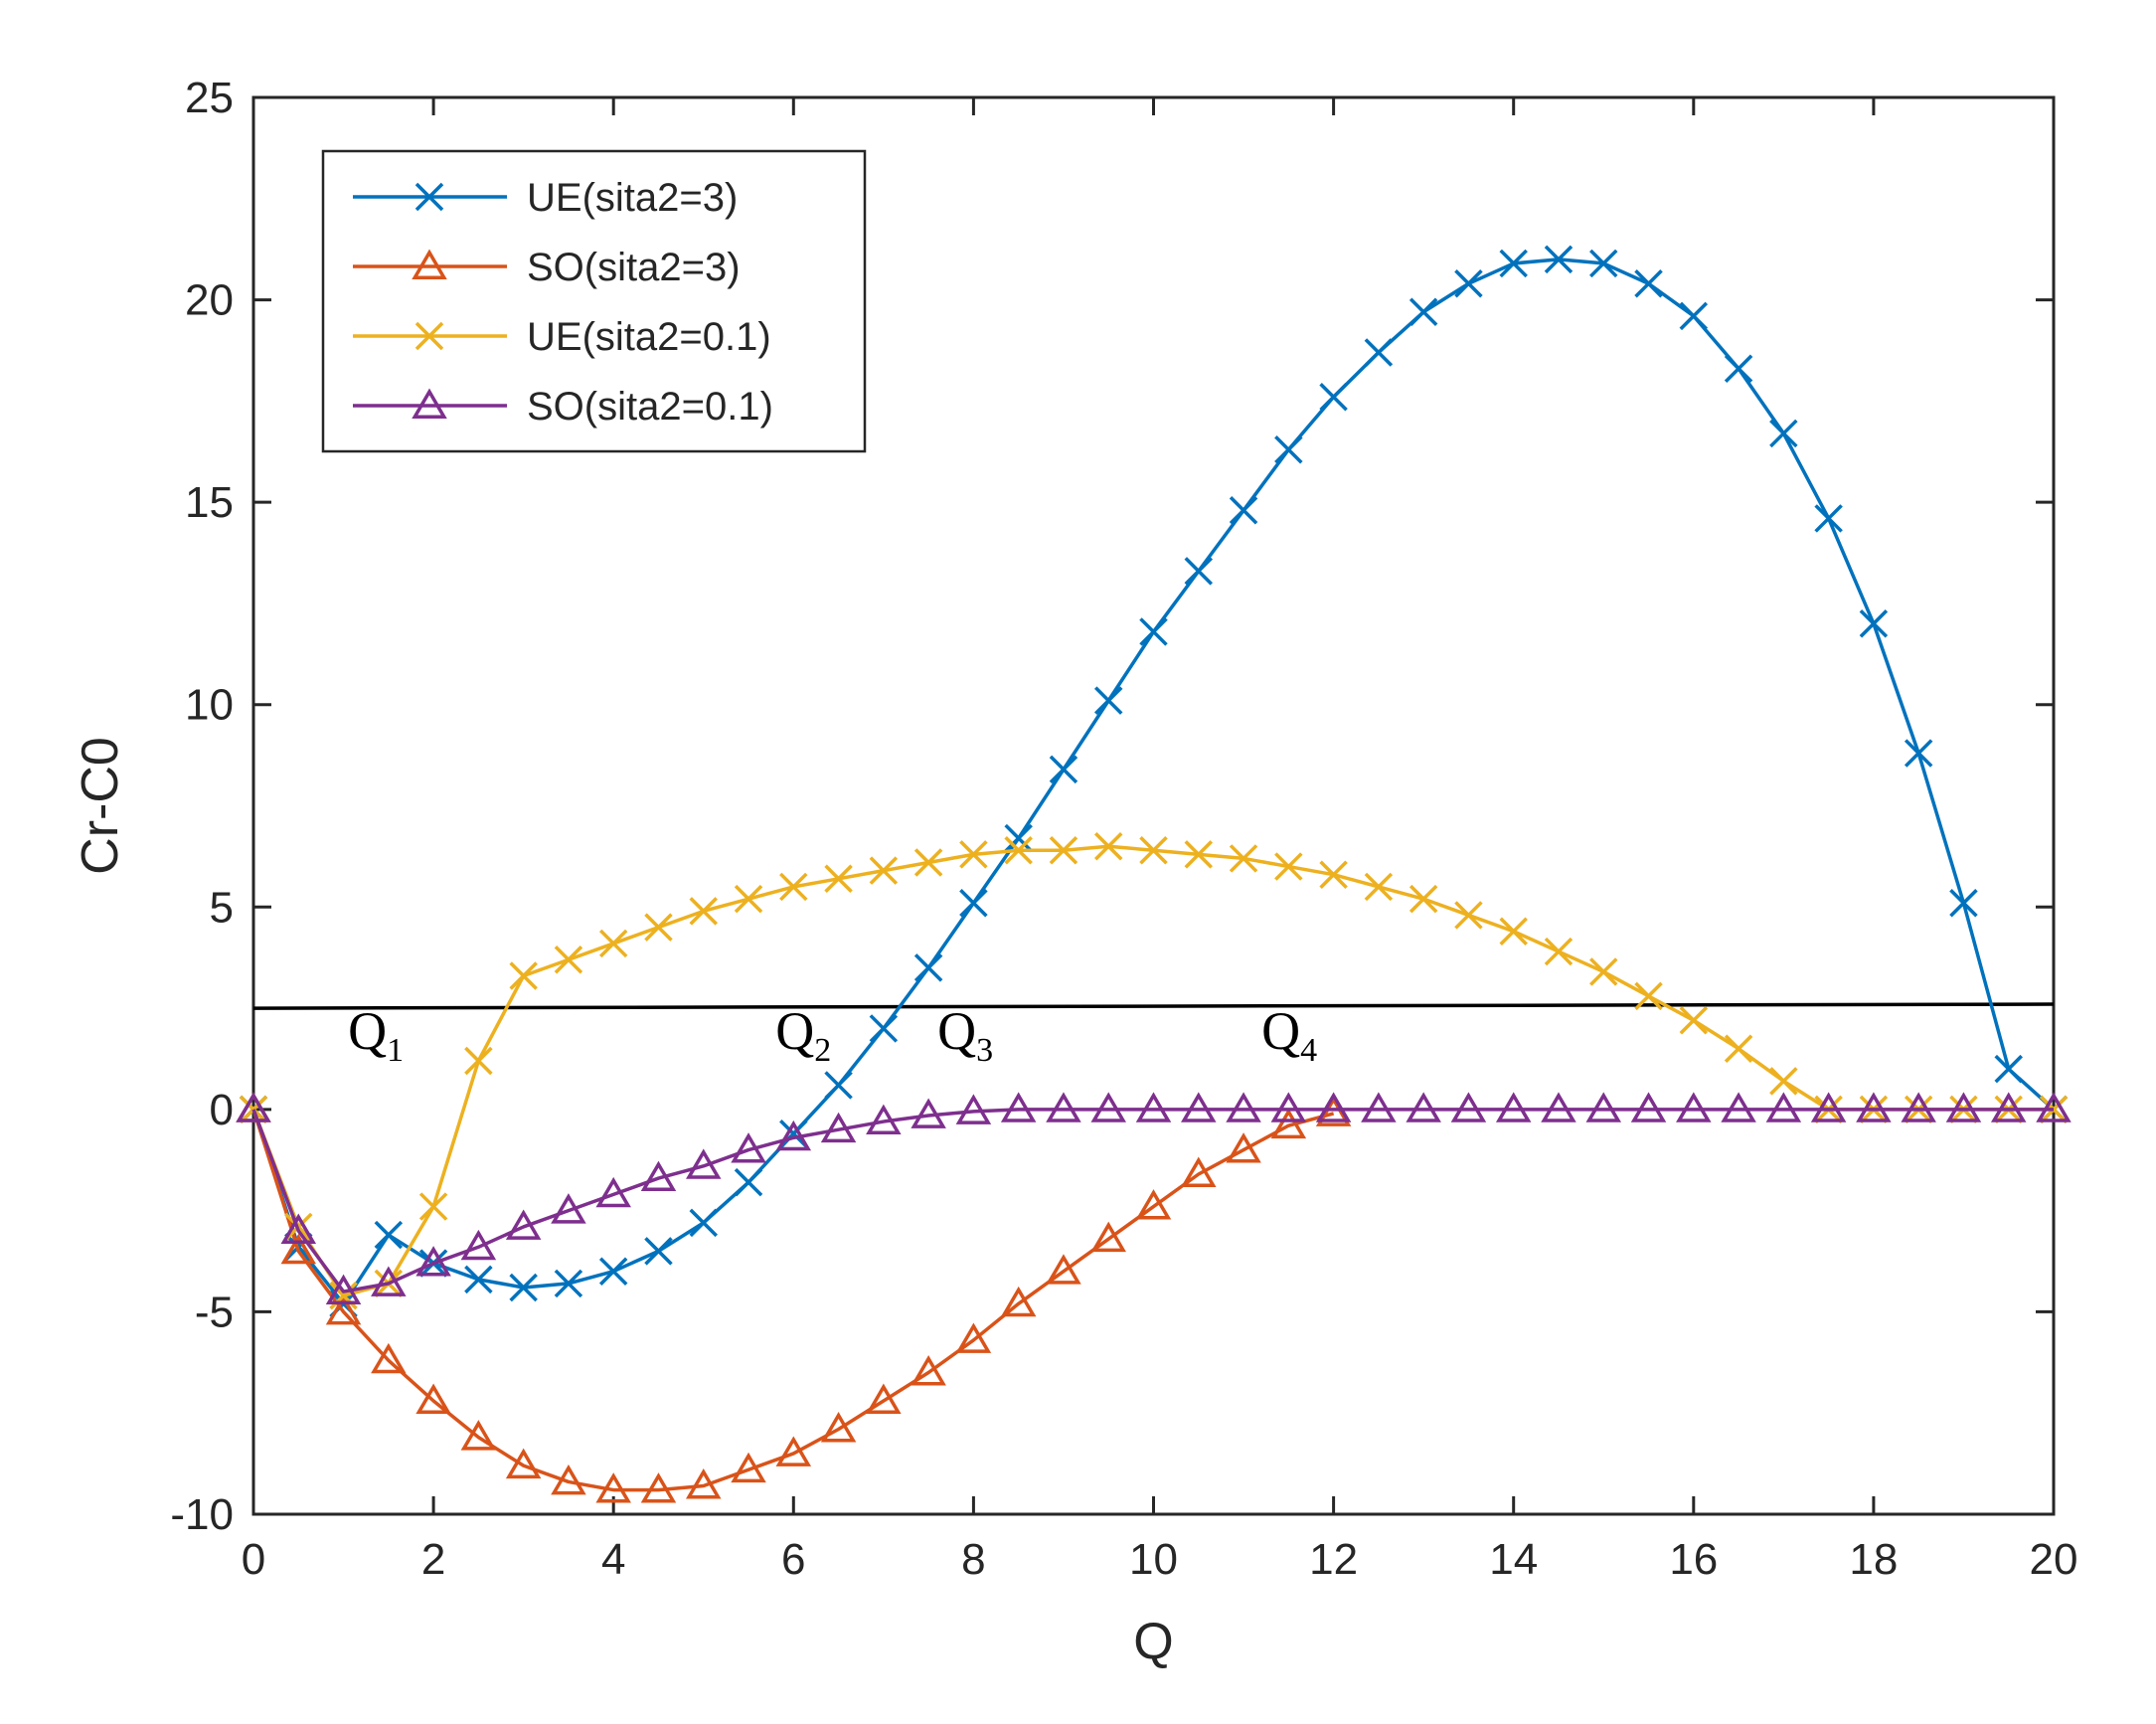  Describe the element at coordinates (368, 1031) in the screenshot. I see `annotation-q1-main: Q` at that location.